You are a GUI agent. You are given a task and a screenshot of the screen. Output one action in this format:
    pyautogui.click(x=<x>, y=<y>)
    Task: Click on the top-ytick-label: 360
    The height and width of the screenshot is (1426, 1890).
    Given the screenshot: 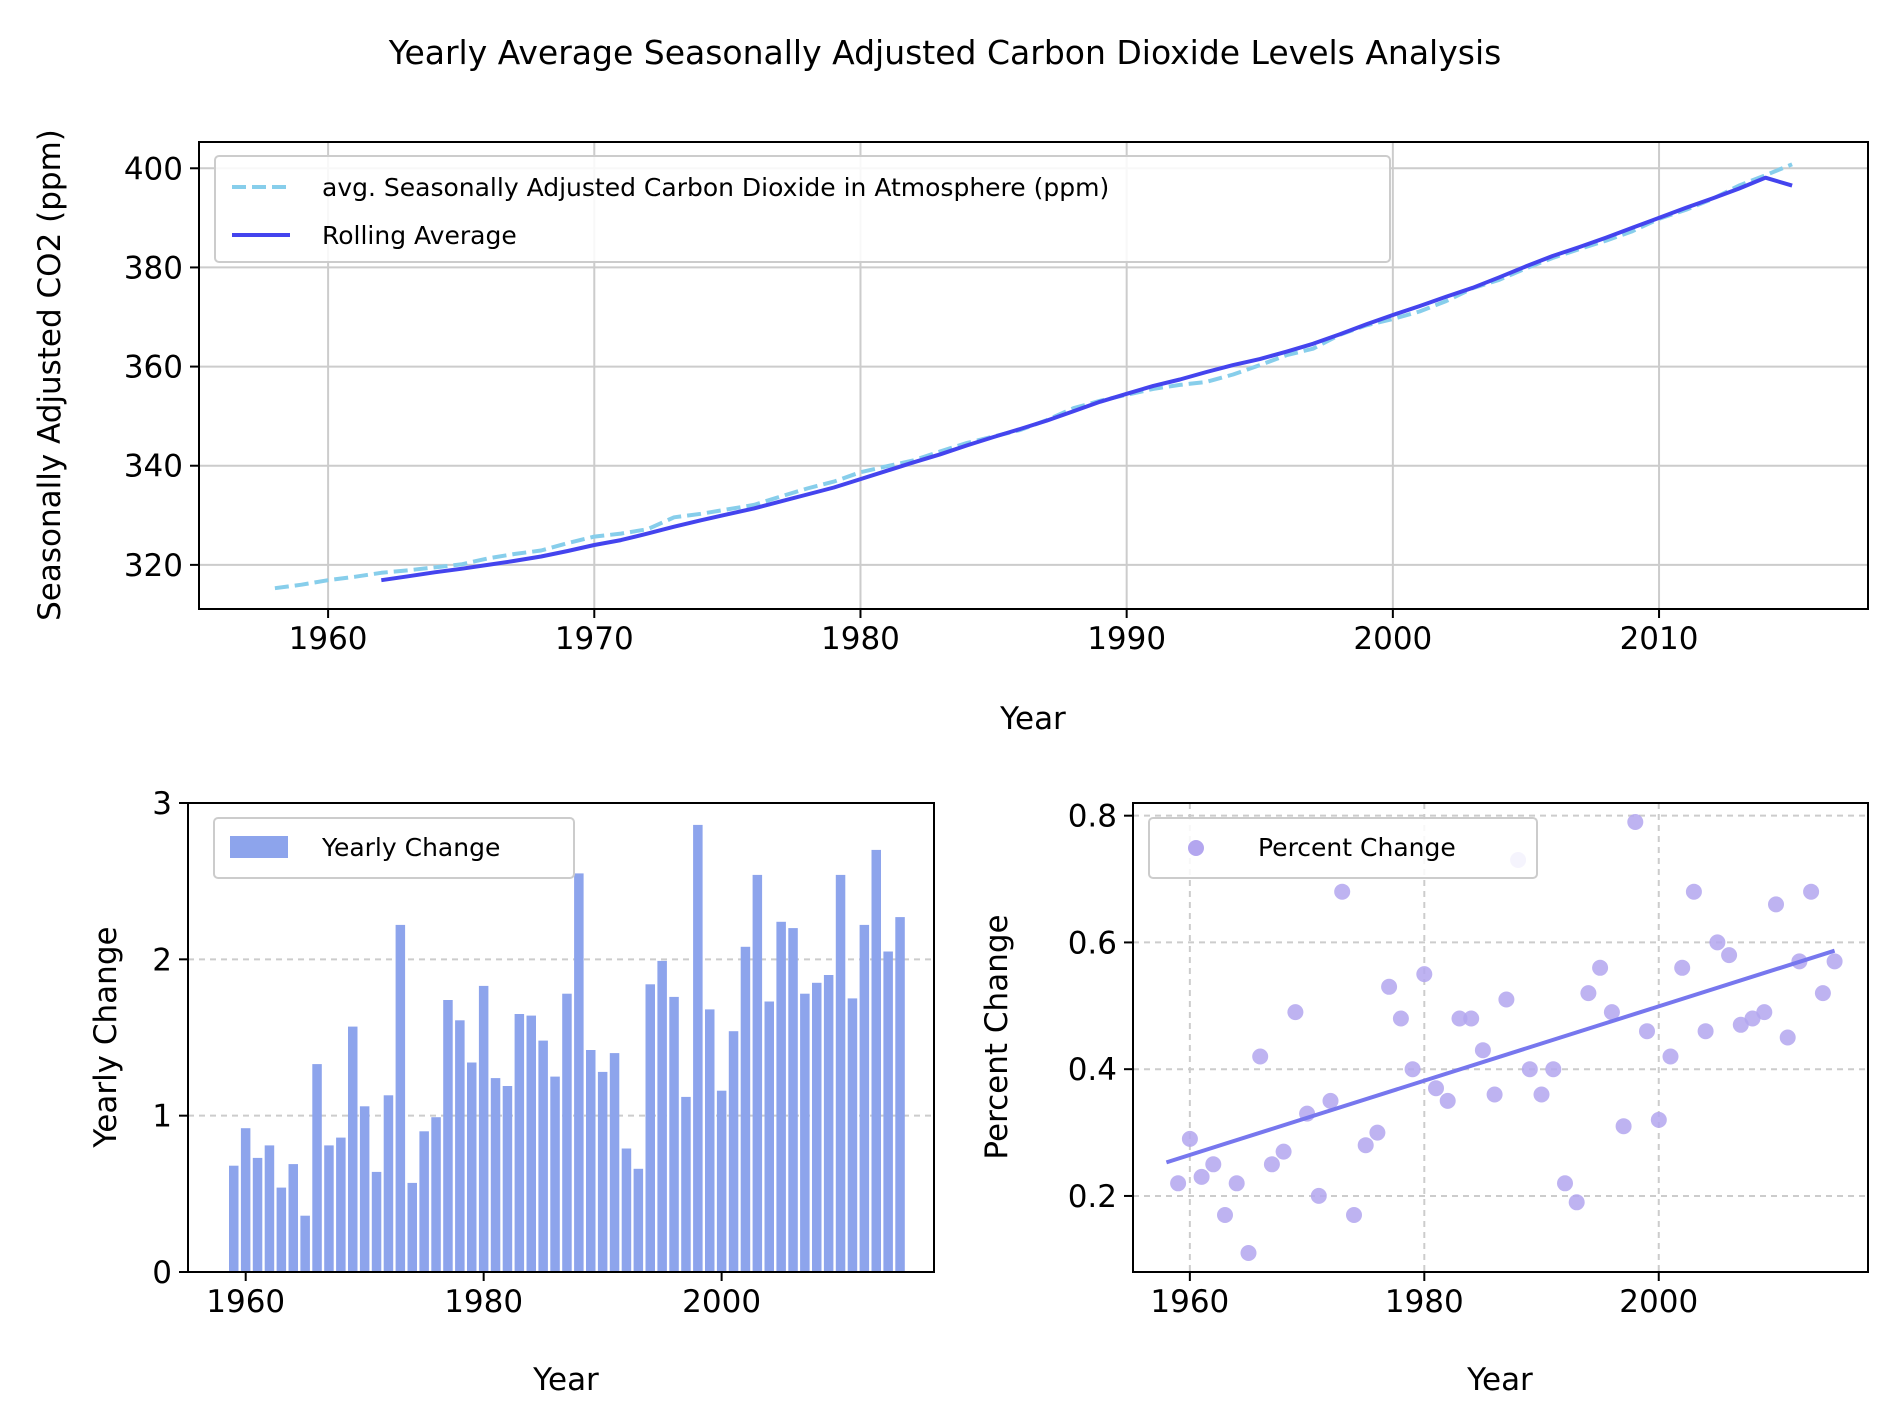 What is the action you would take?
    pyautogui.click(x=153, y=368)
    